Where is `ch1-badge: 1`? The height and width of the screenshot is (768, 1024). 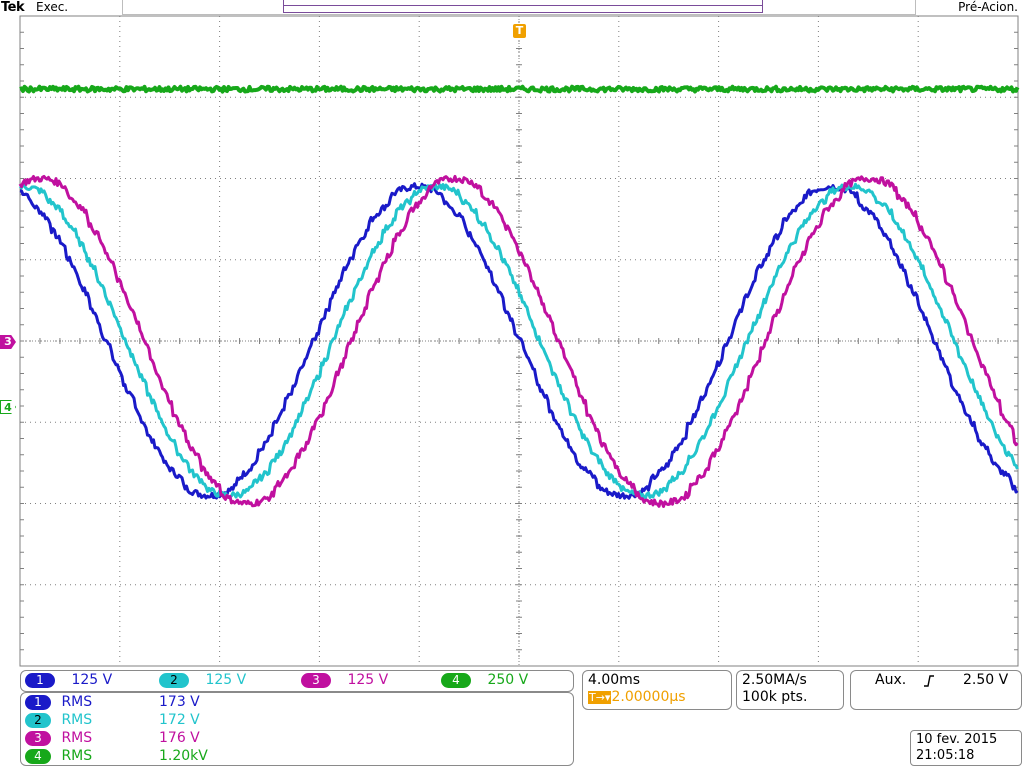 ch1-badge: 1 is located at coordinates (40, 680).